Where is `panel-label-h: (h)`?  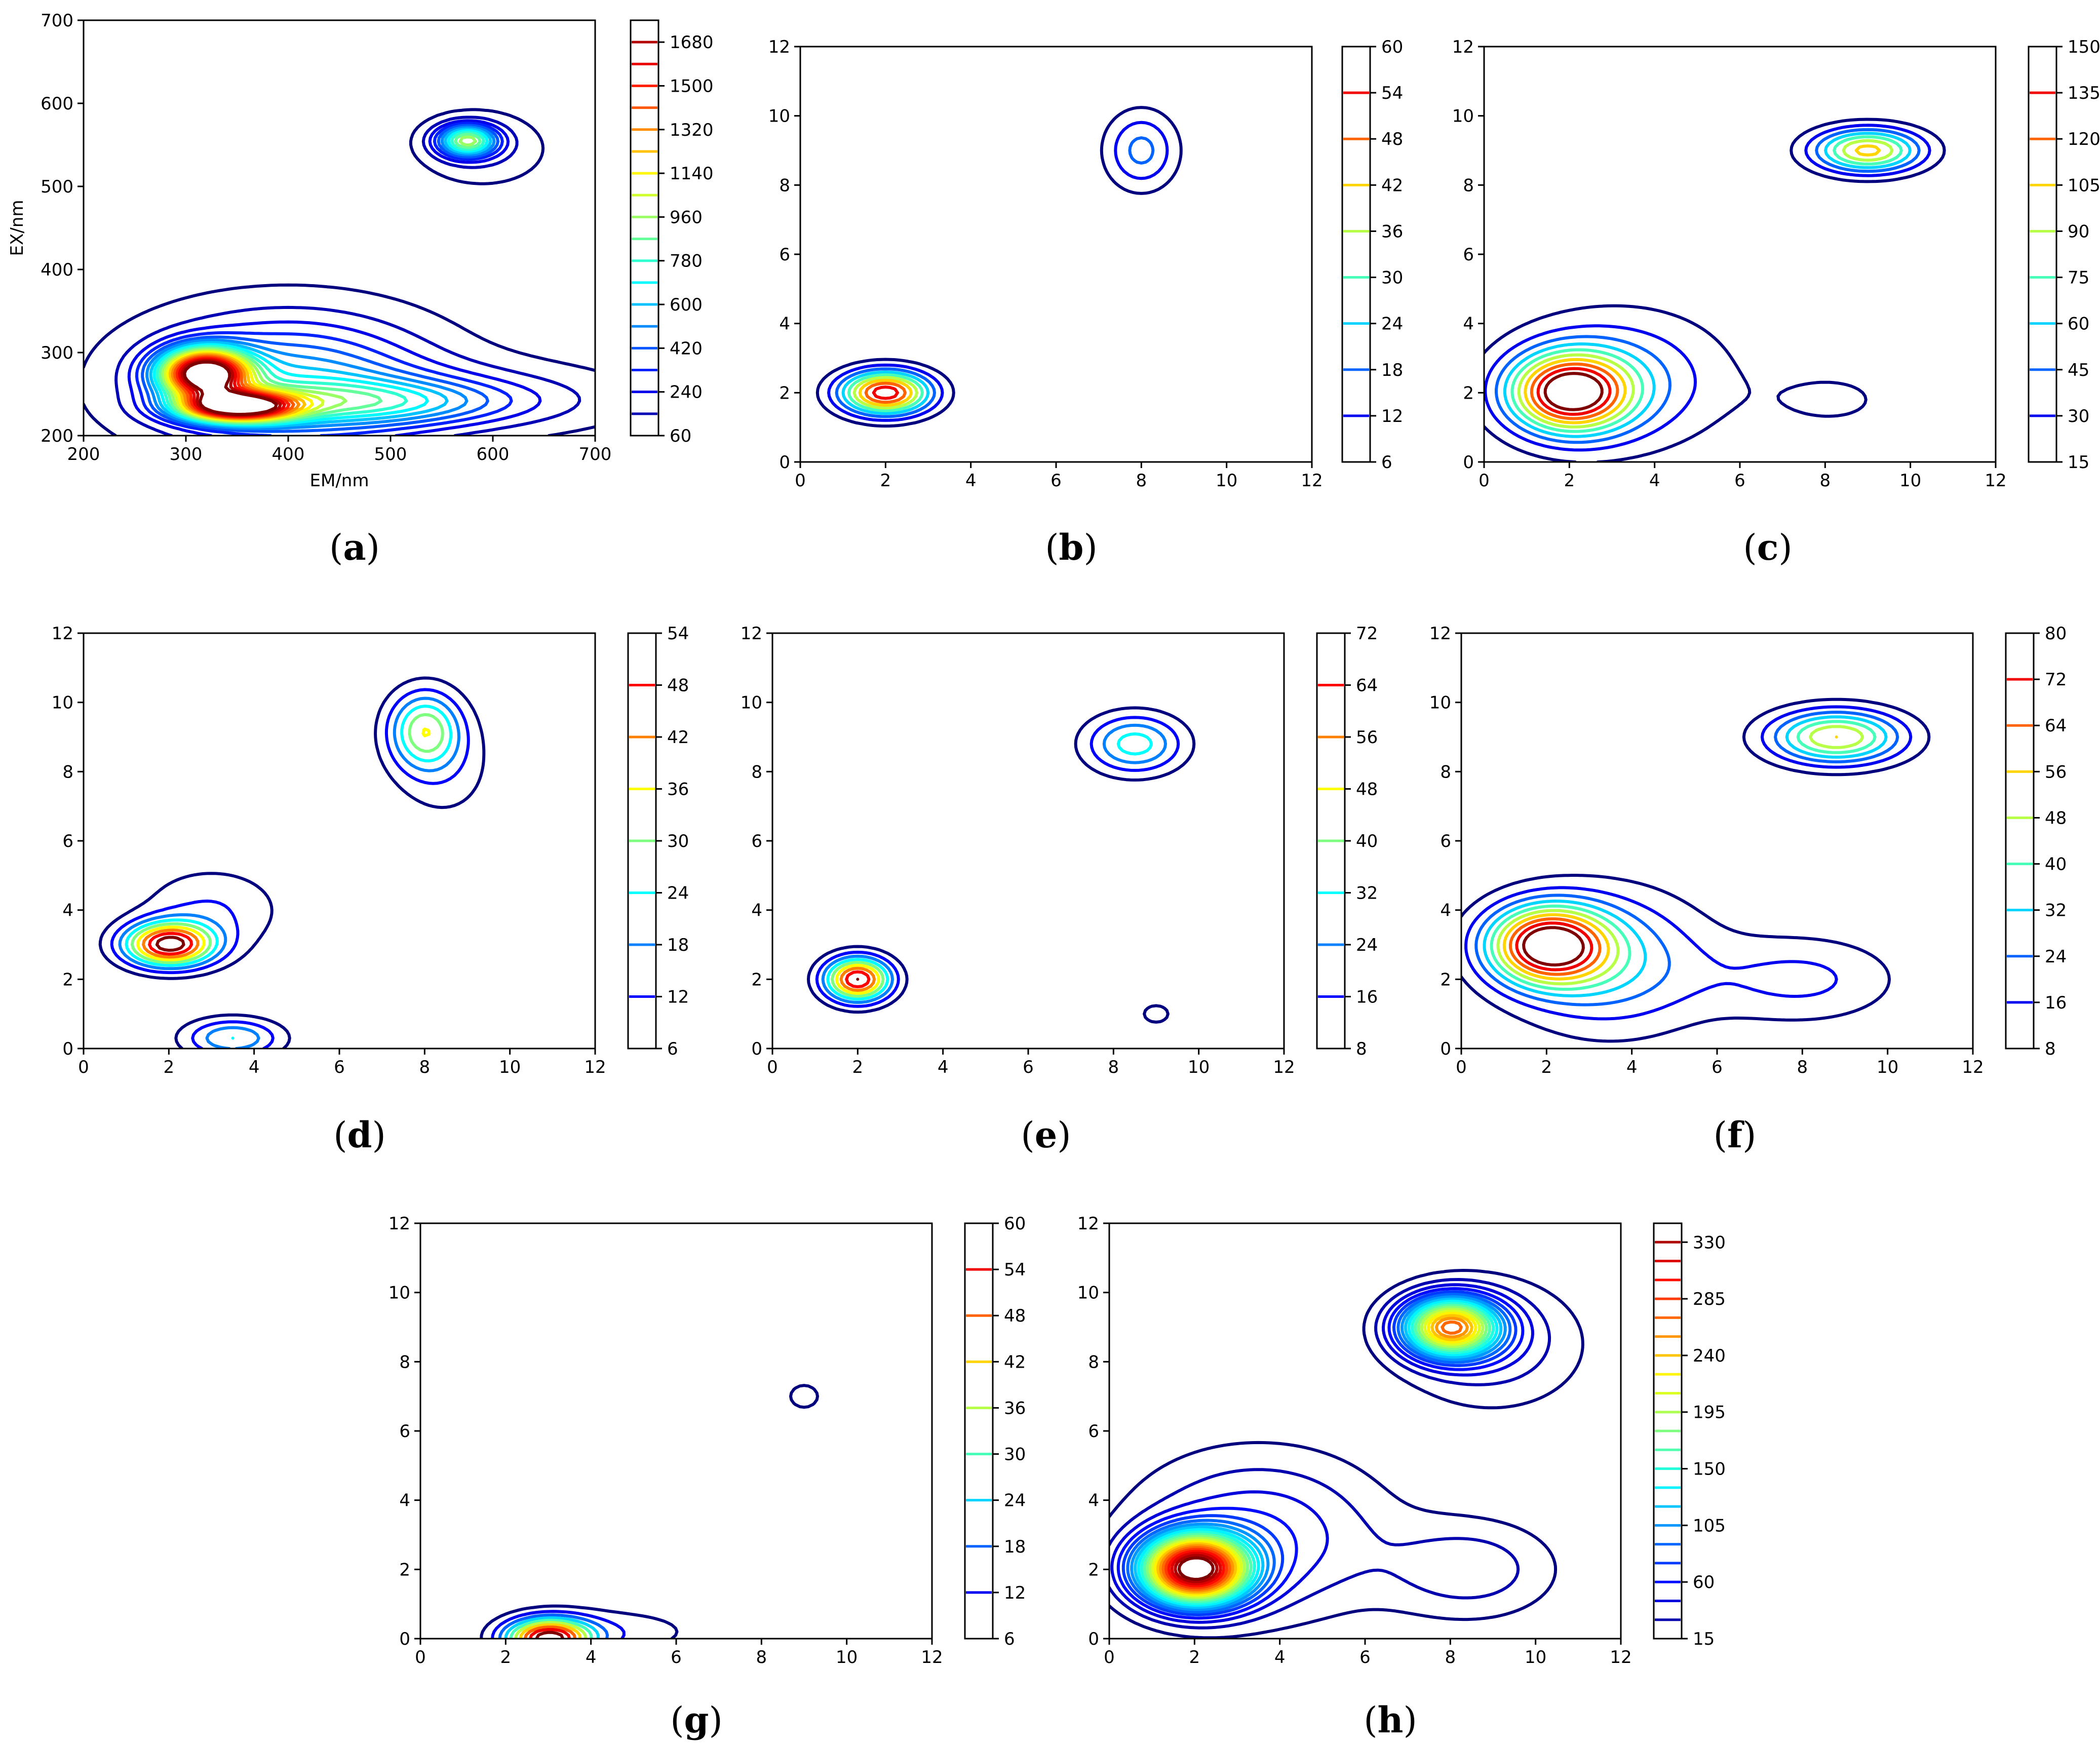
panel-label-h: (h) is located at coordinates (1390, 1720).